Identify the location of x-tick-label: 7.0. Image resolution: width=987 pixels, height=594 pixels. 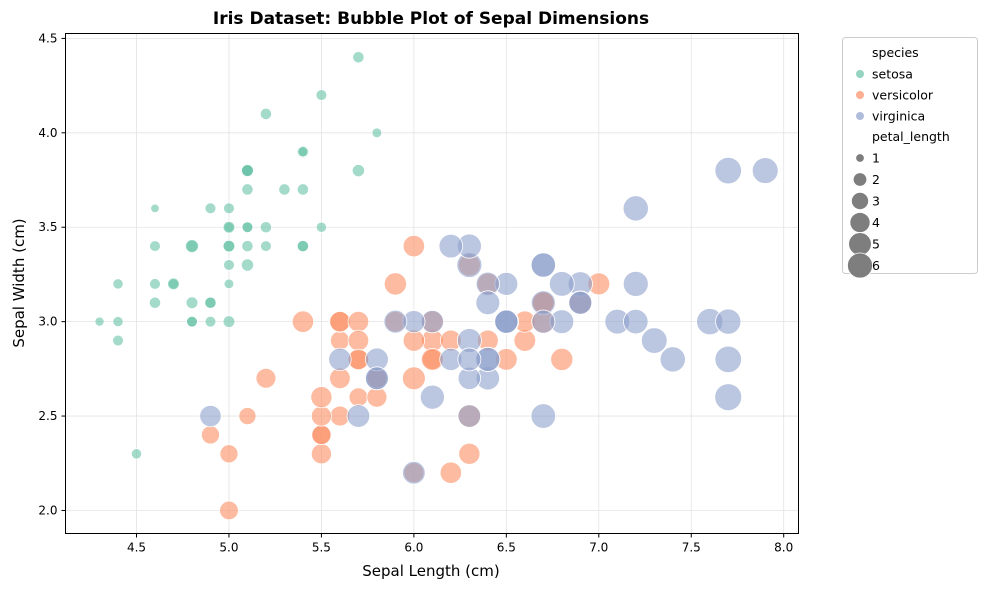
(598, 548).